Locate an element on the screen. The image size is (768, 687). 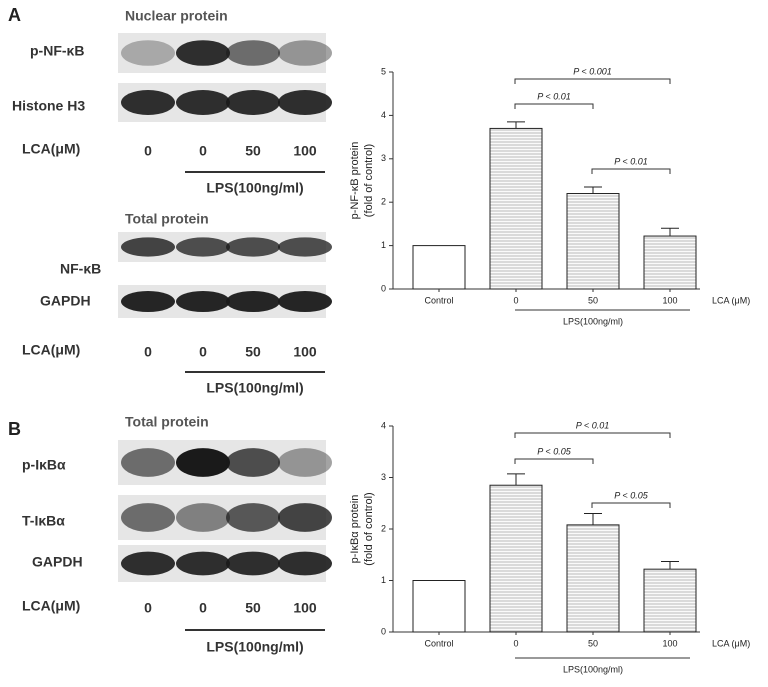
blot-row-label: NF-κB is located at coordinates (80, 269).